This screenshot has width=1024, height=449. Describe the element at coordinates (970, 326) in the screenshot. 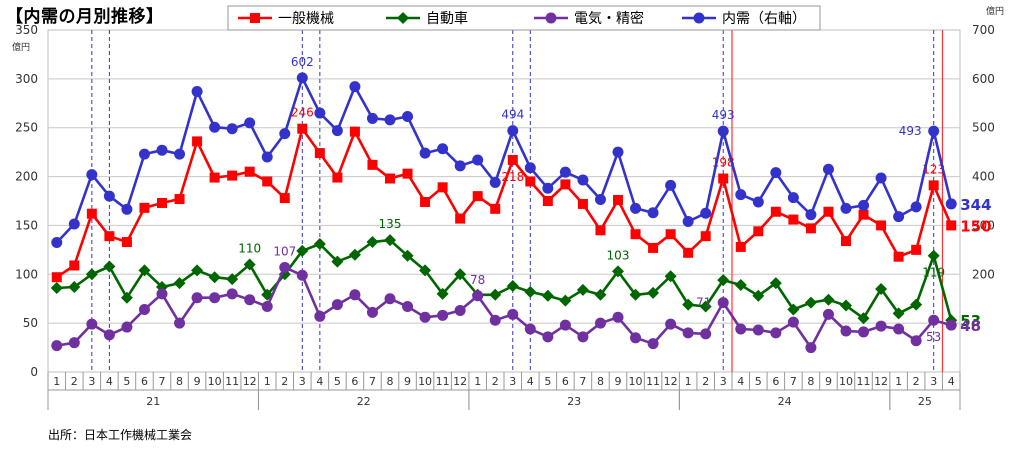

I see `data-label: 48` at that location.